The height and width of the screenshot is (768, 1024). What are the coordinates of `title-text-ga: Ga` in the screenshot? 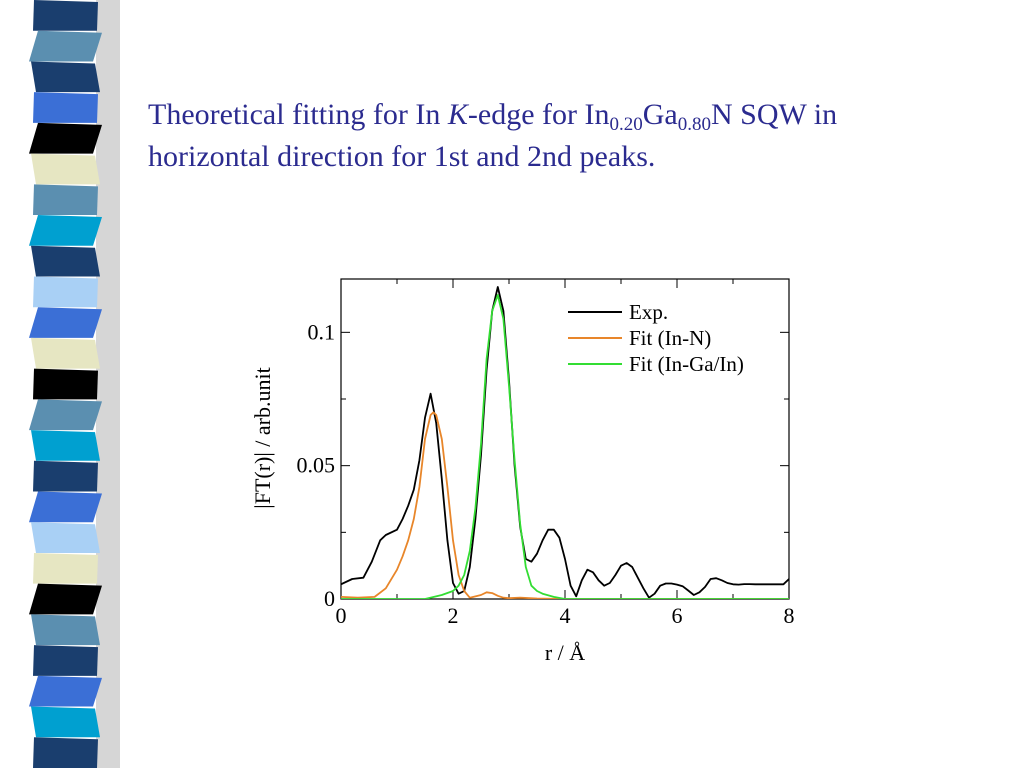 It's located at (660, 114).